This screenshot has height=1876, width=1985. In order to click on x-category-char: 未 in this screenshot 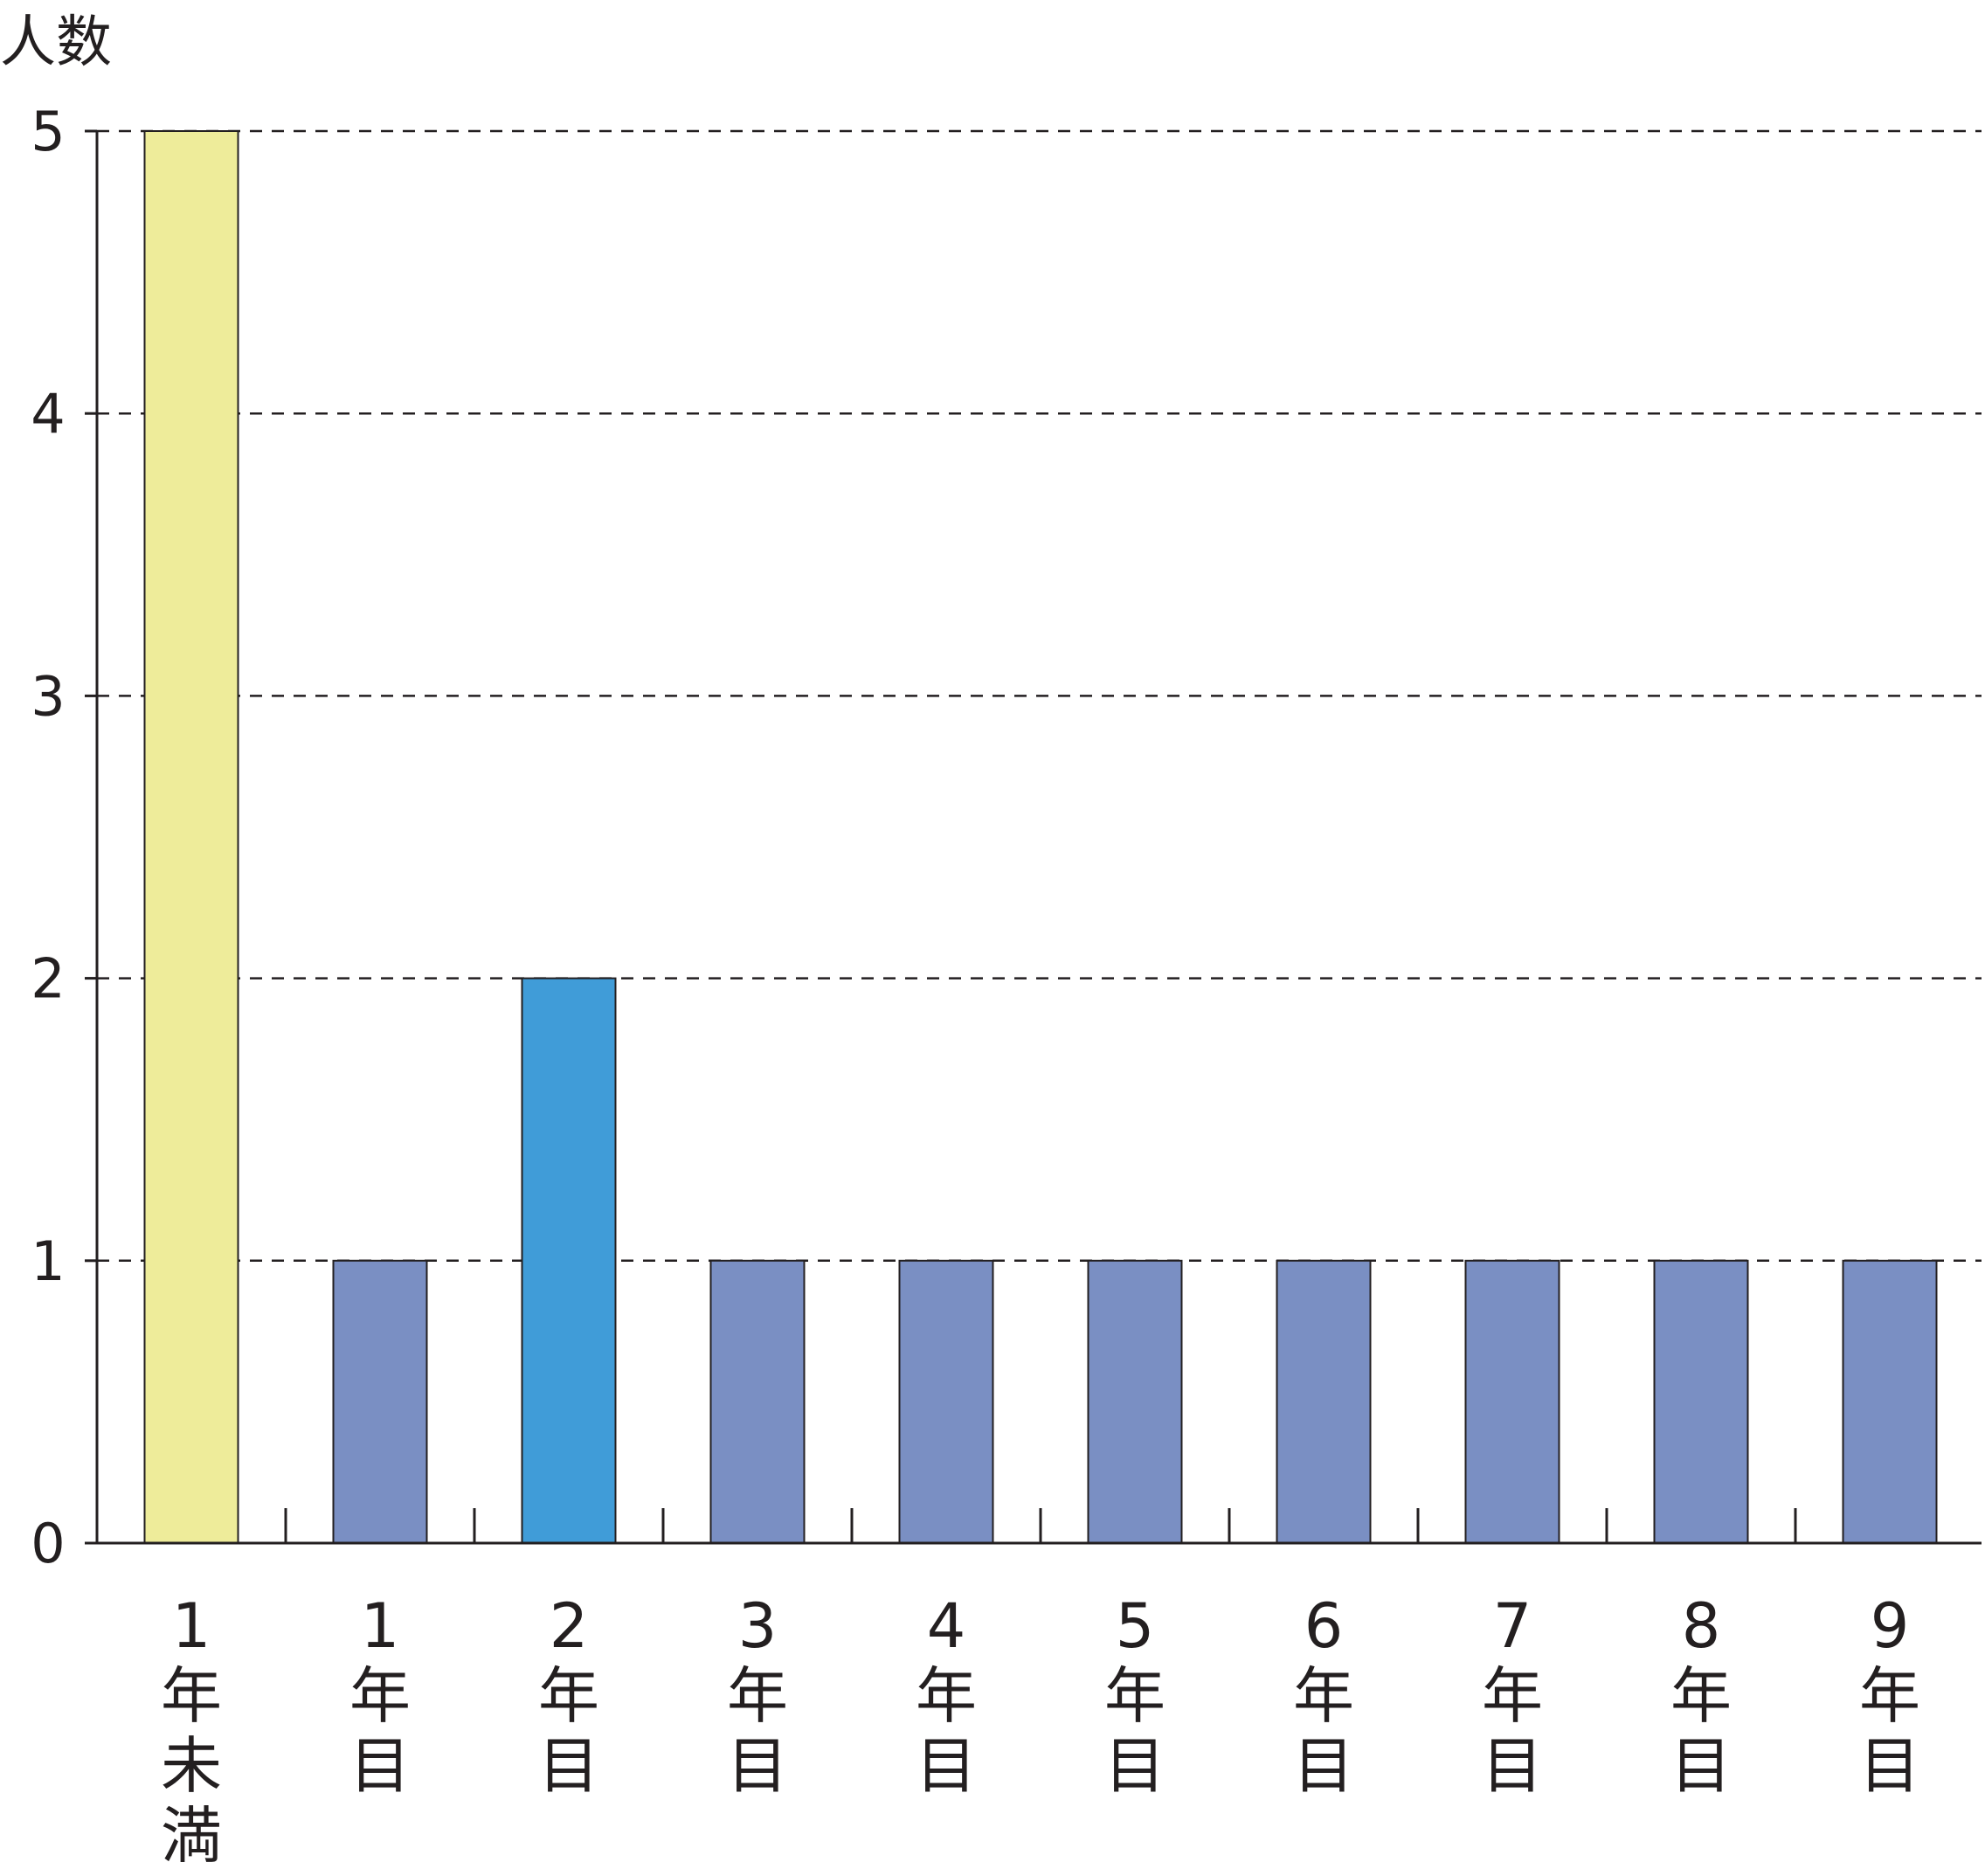, I will do `click(191, 1766)`.